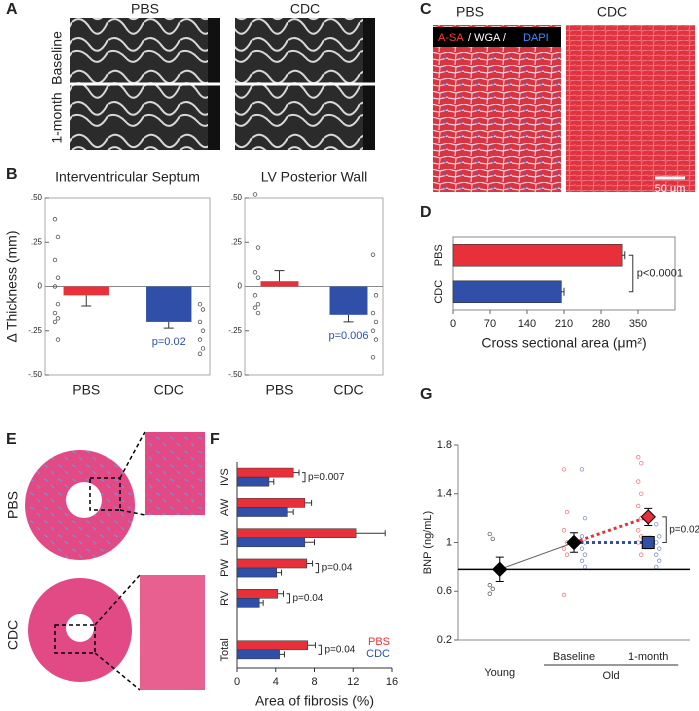 Image resolution: width=699 pixels, height=711 pixels. What do you see at coordinates (601, 324) in the screenshot?
I see `x-tick-label: 280` at bounding box center [601, 324].